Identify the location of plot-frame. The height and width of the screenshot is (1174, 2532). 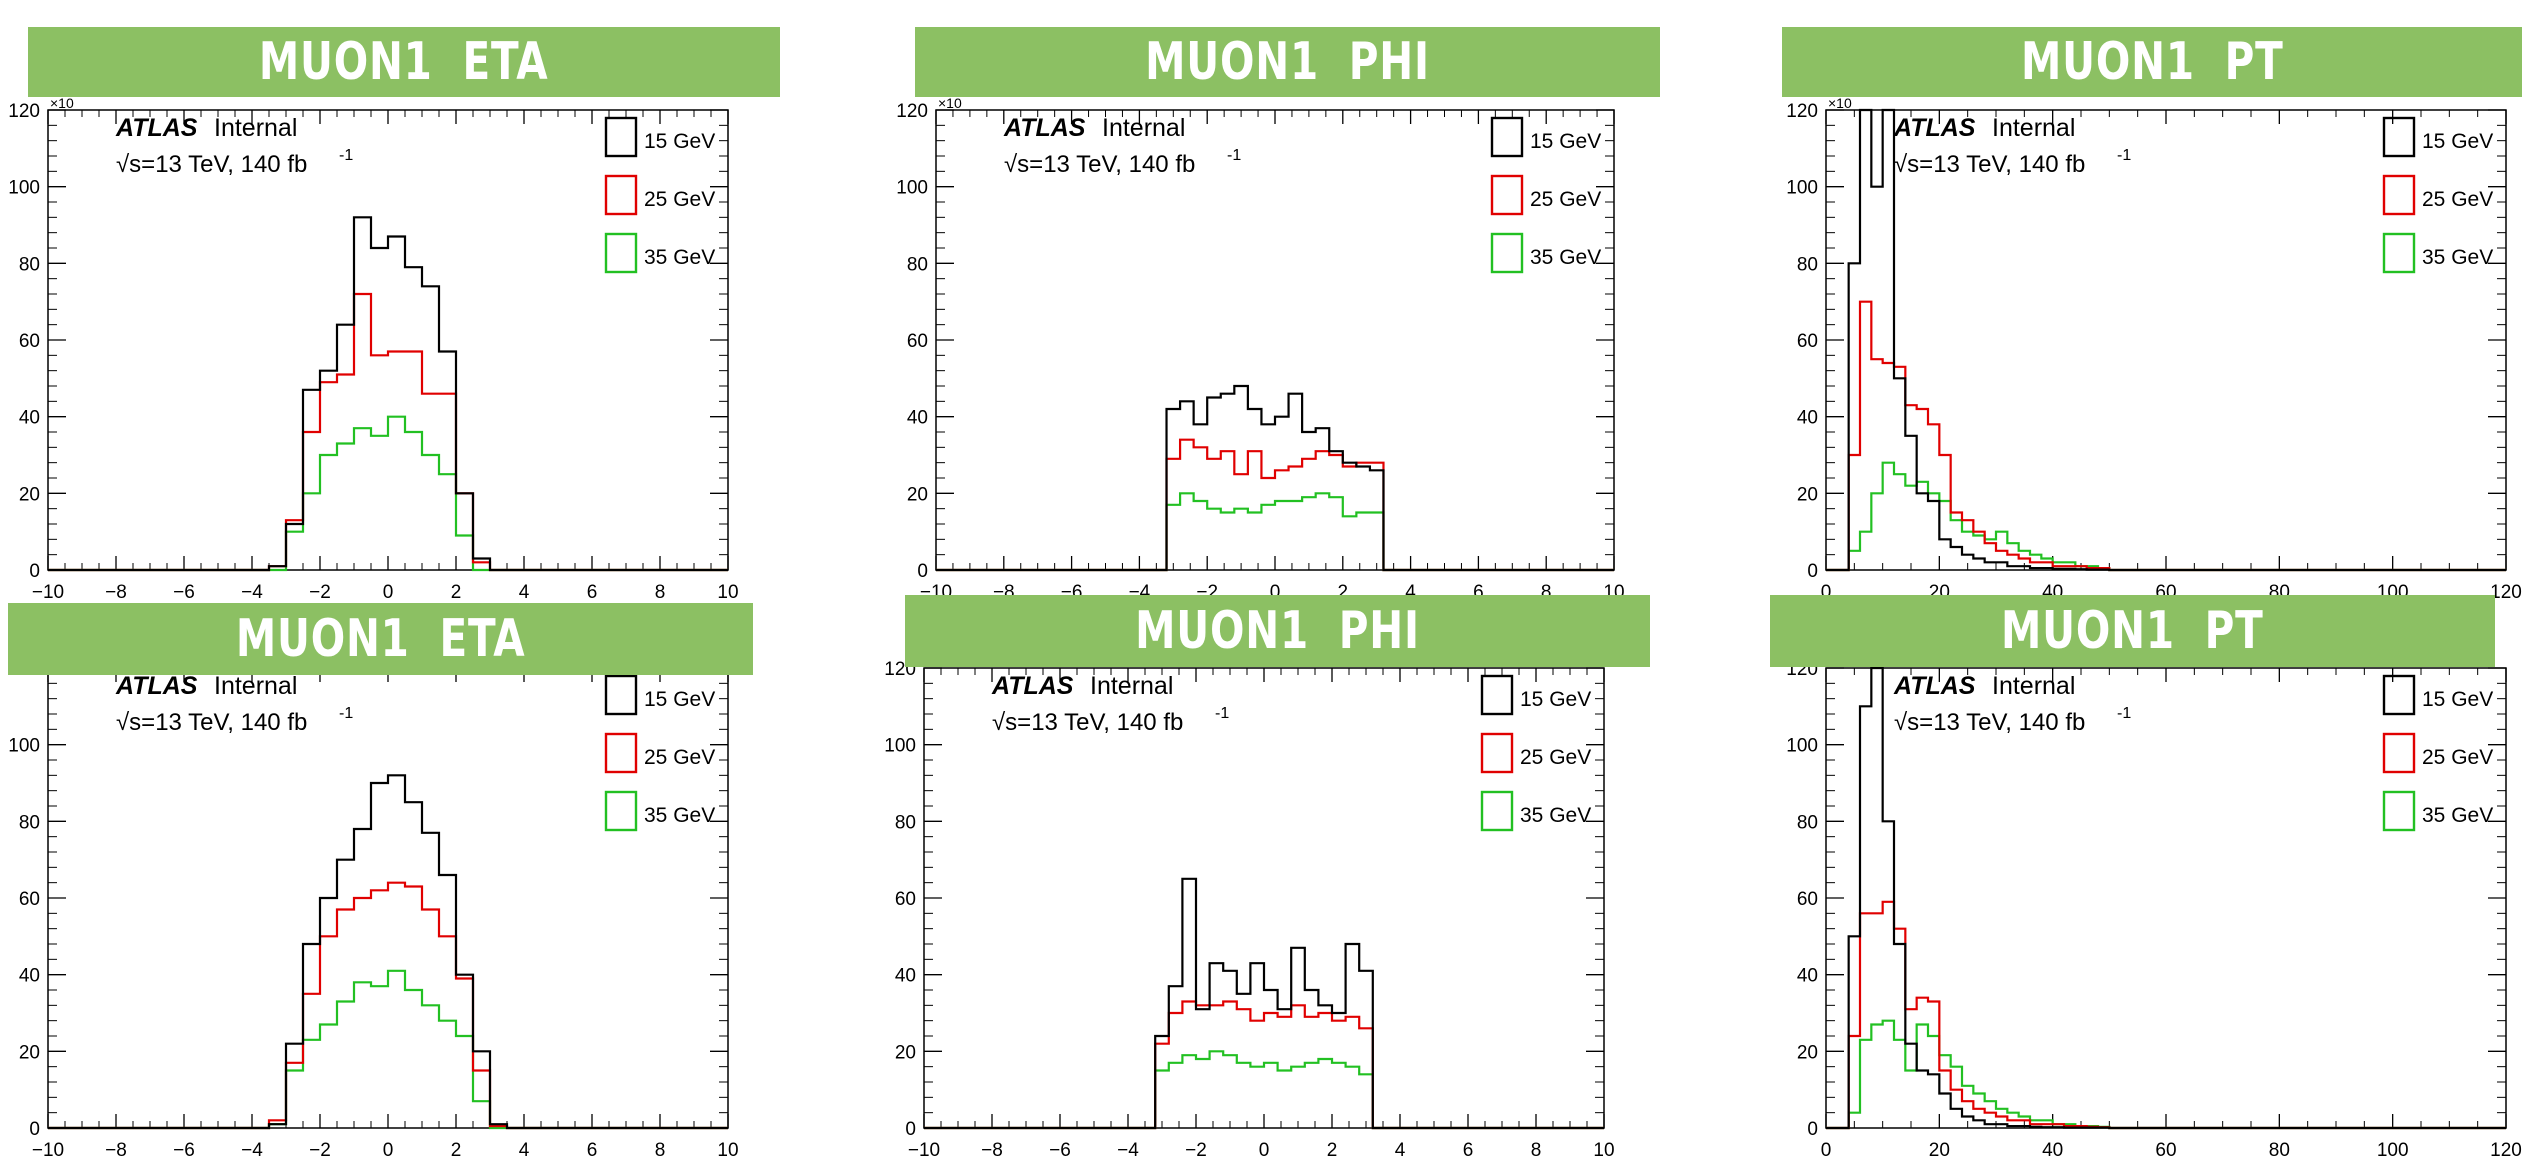
(388, 340).